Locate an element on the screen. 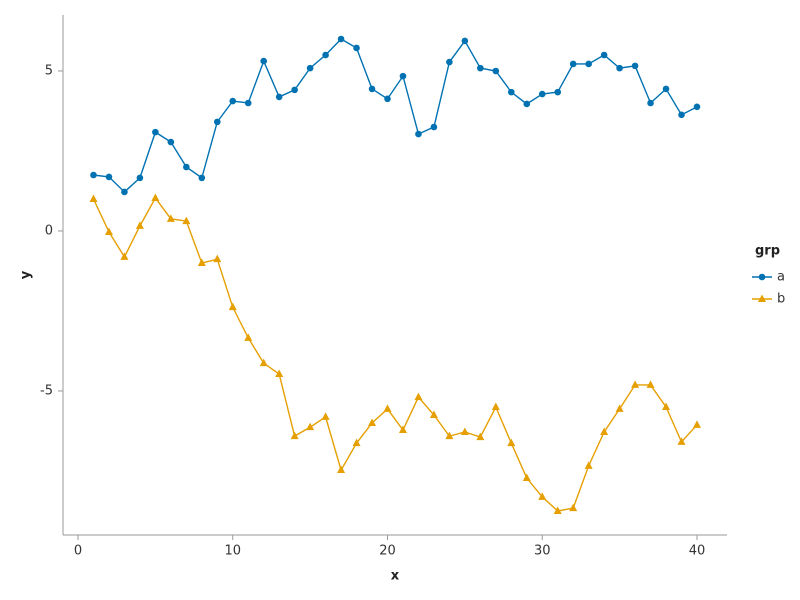 The height and width of the screenshot is (600, 800). x-tick-label: 10 is located at coordinates (232, 551).